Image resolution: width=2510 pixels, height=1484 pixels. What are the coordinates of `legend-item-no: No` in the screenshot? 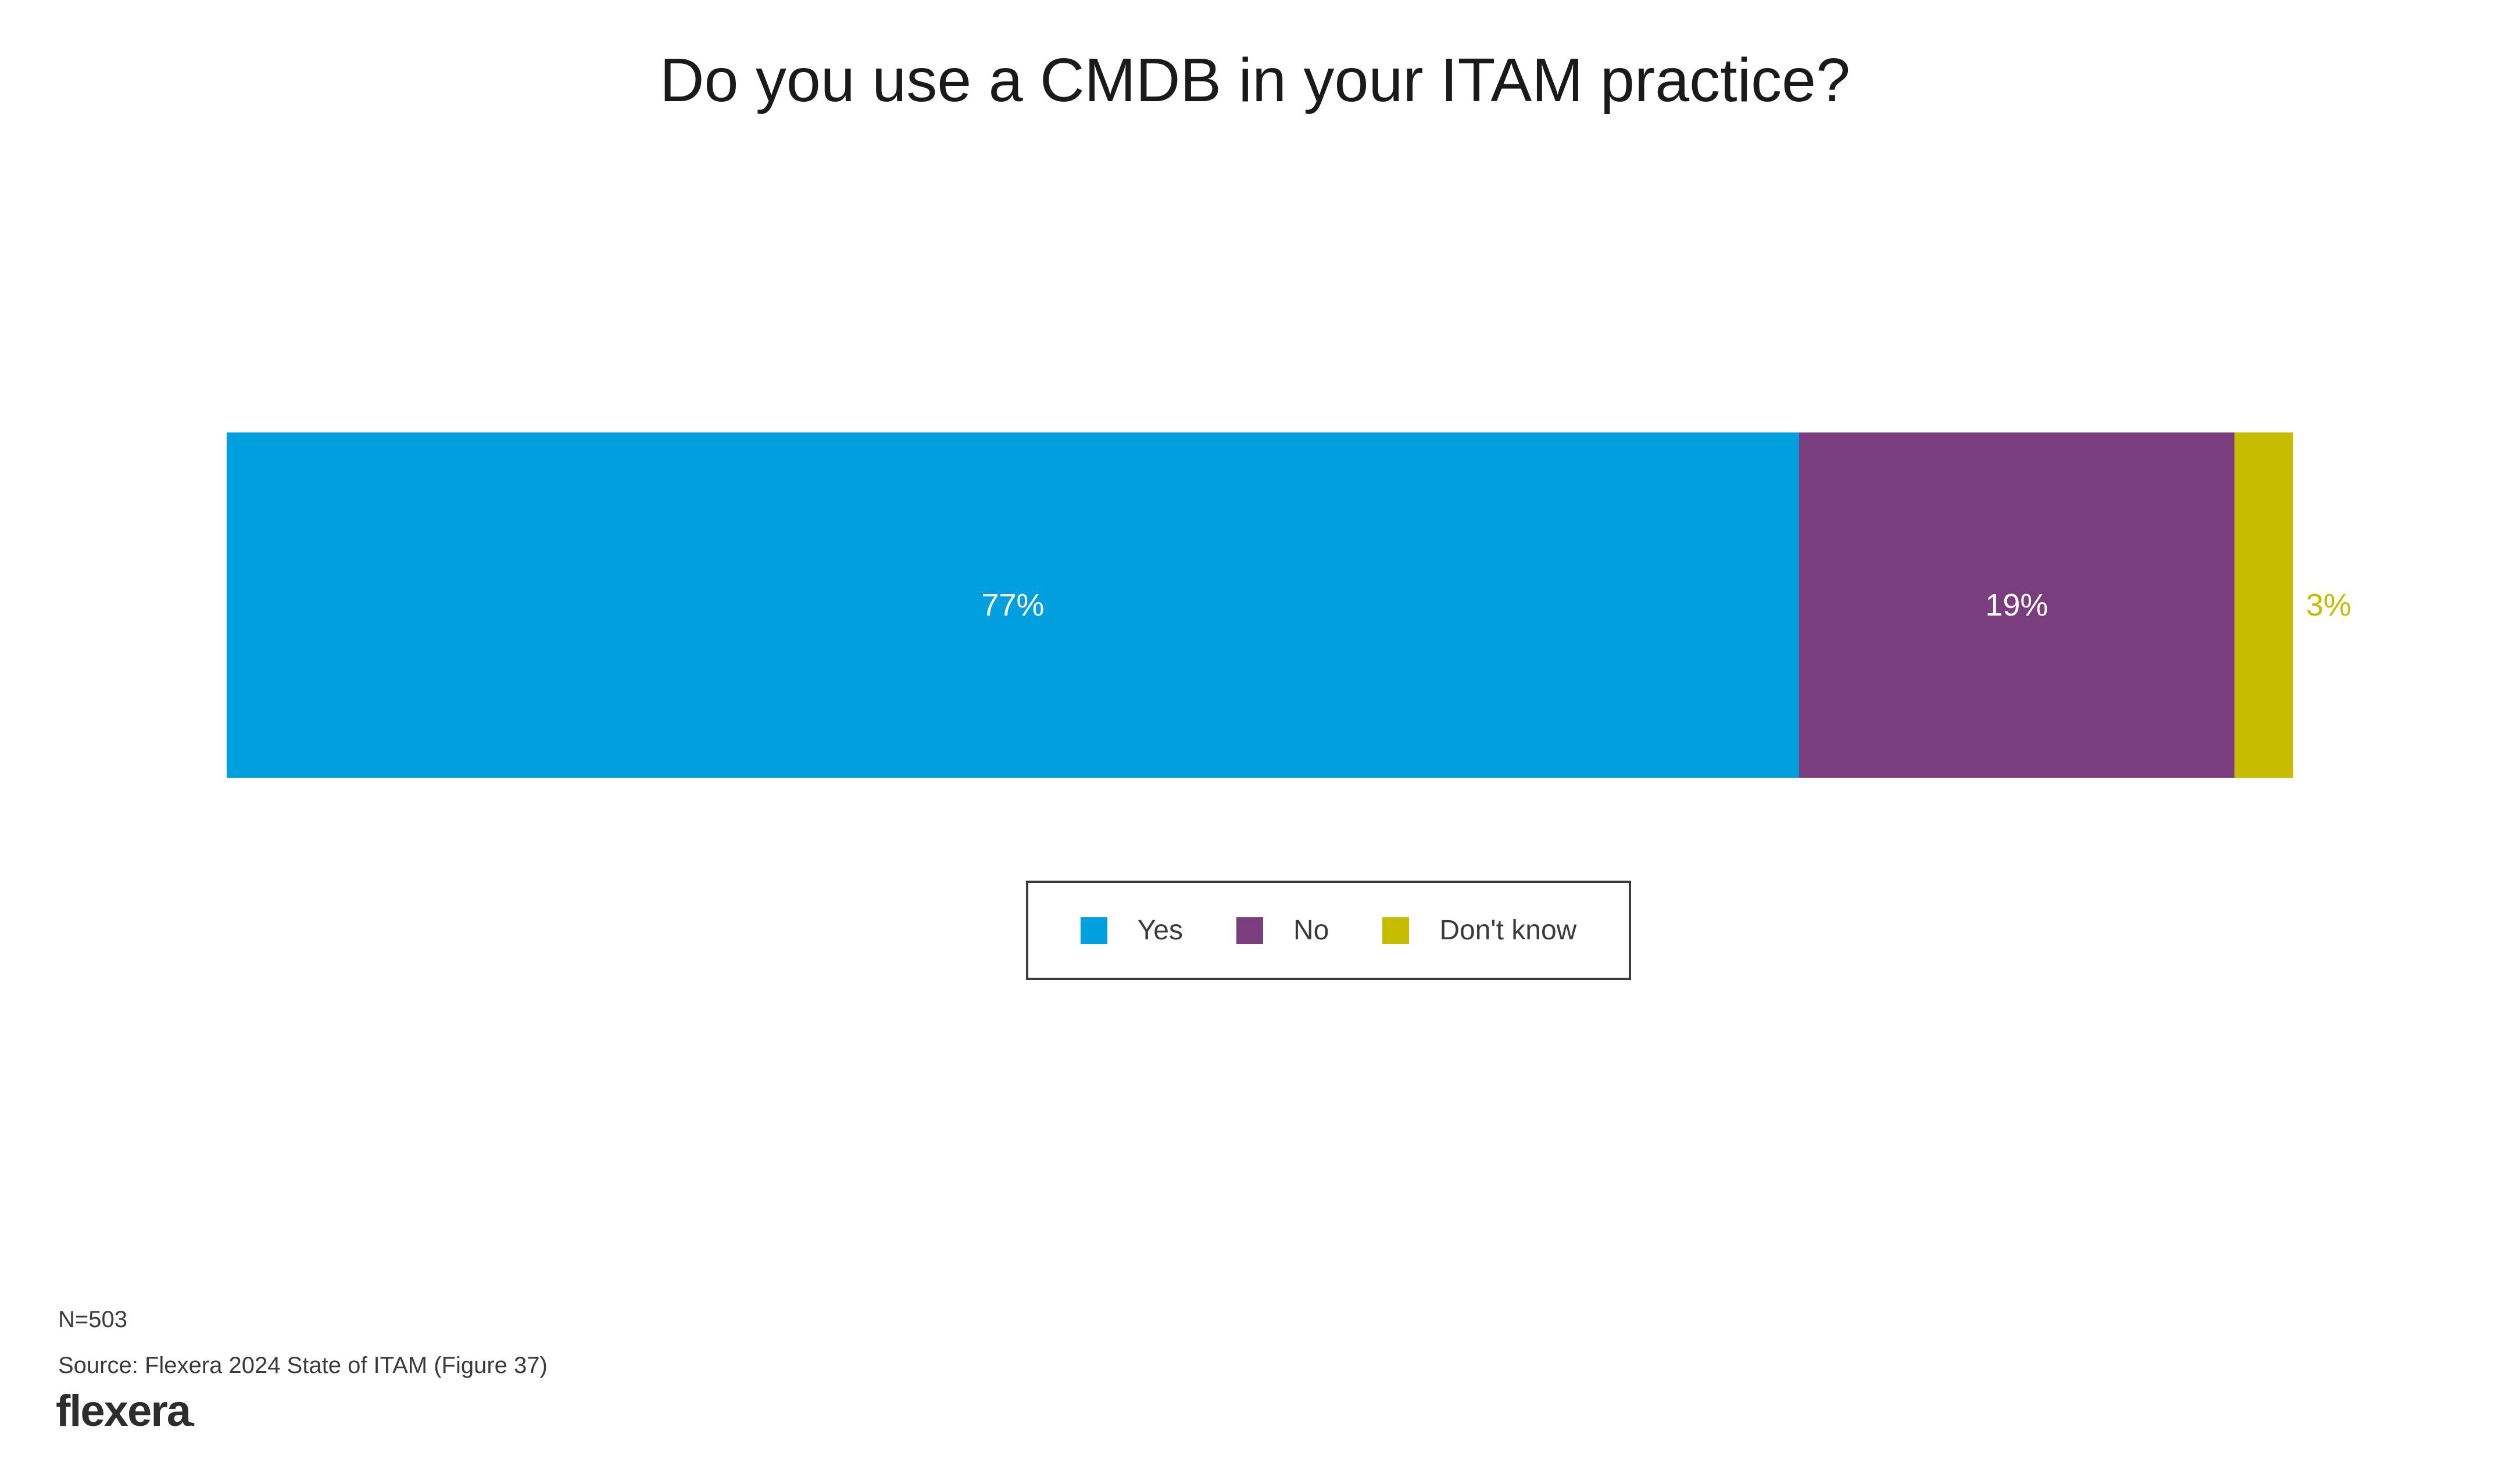 It's located at (1282, 930).